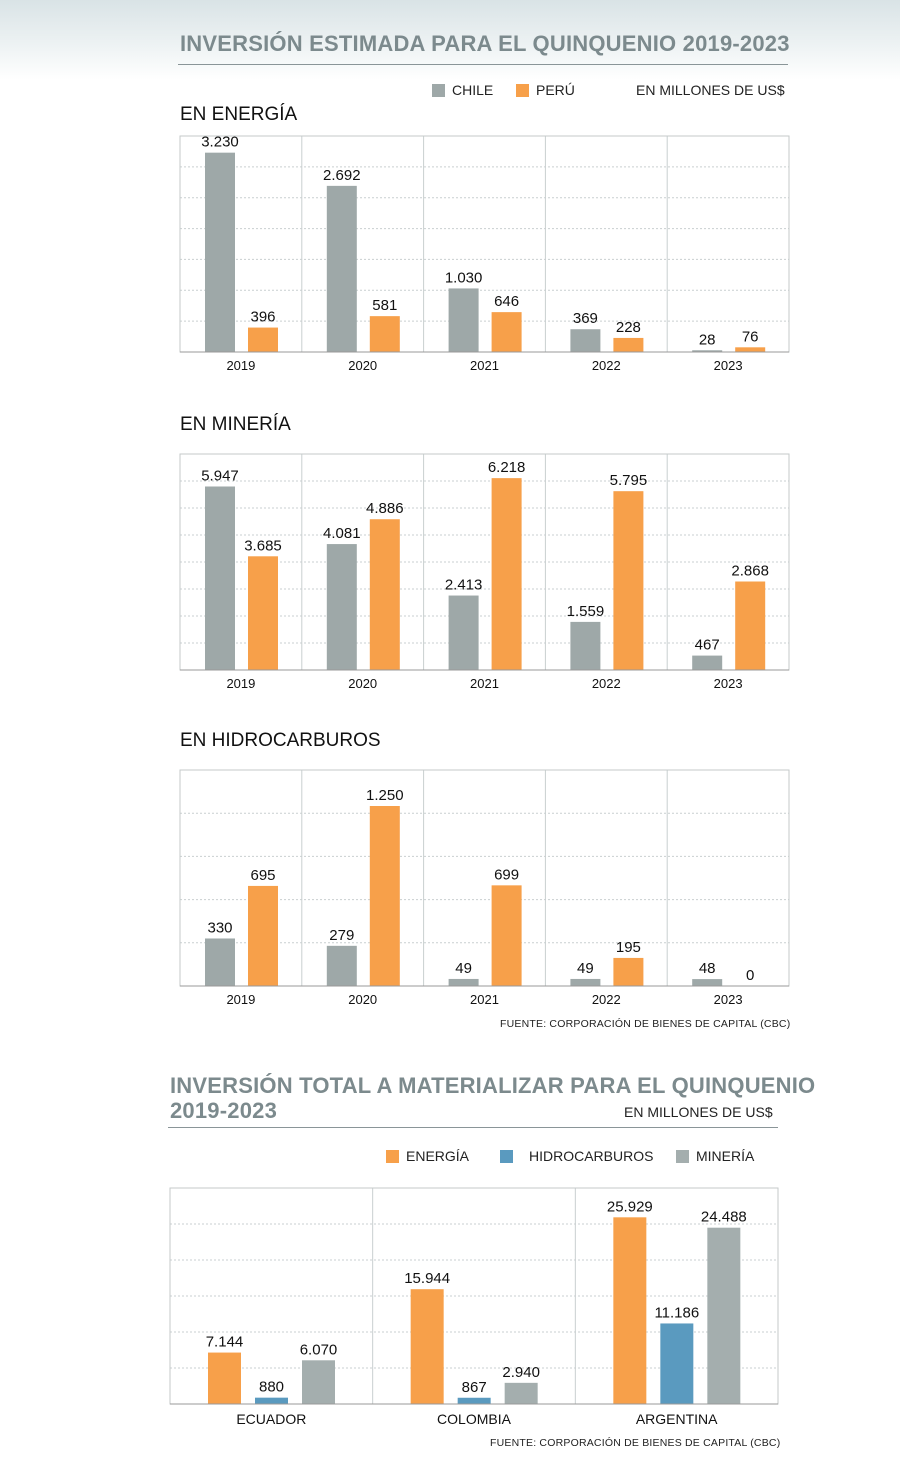 Image resolution: width=900 pixels, height=1478 pixels. I want to click on data-label: 24.488, so click(724, 1217).